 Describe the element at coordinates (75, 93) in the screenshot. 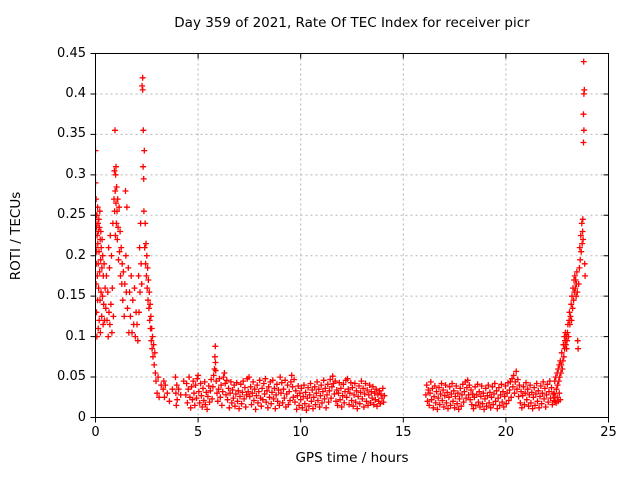

I see `y-tick-label-0.4: 0.4` at that location.